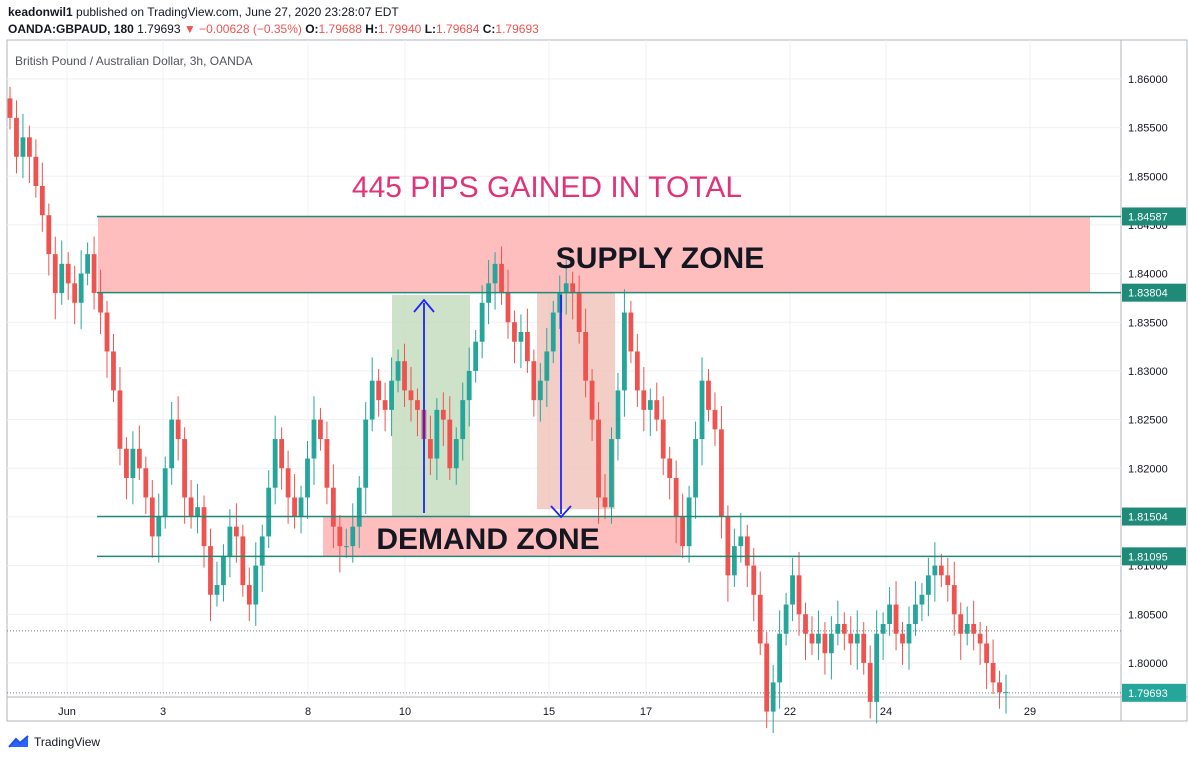 The height and width of the screenshot is (761, 1188). I want to click on down-arrow-icon: ▼, so click(189, 29).